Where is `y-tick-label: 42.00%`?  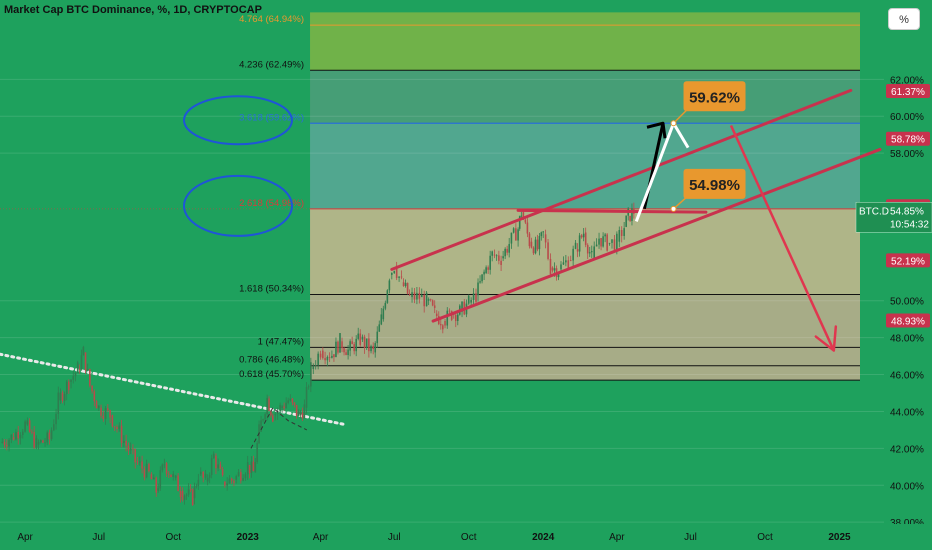 y-tick-label: 42.00% is located at coordinates (907, 449).